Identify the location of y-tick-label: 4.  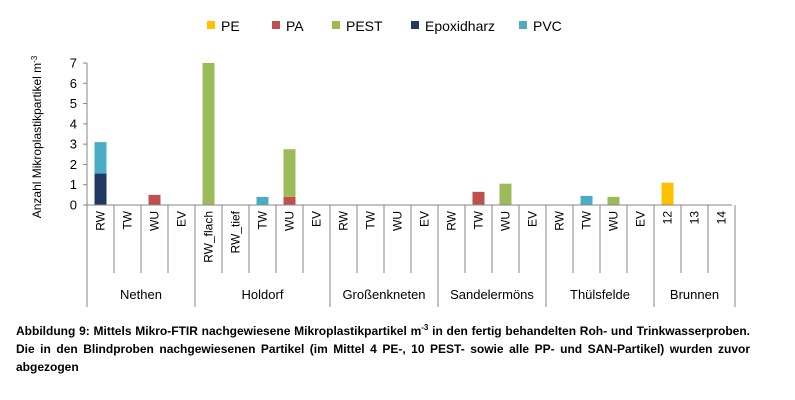
(73, 123).